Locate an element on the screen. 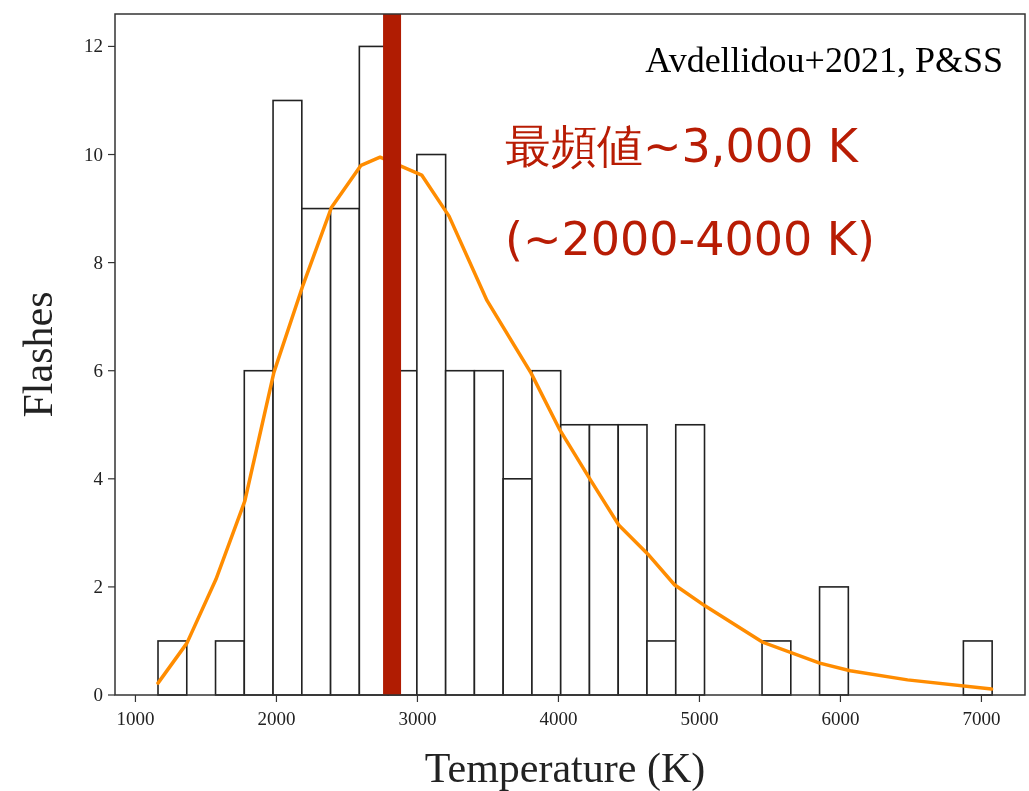 This screenshot has width=1029, height=791. y-tick-label: 2 is located at coordinates (98, 586).